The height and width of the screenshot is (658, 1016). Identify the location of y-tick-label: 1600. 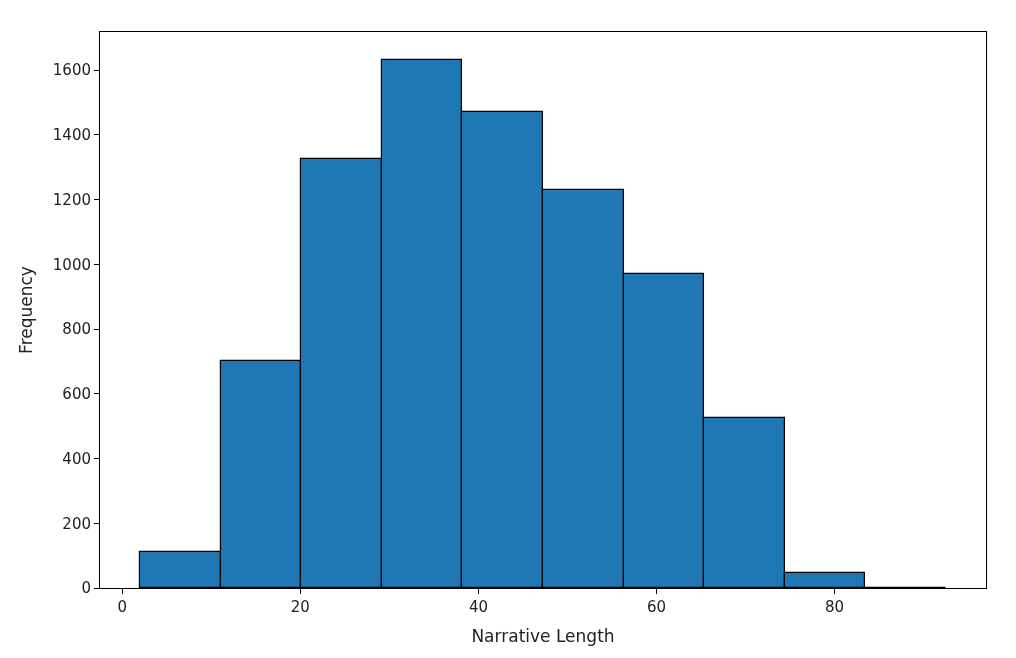
(71, 70).